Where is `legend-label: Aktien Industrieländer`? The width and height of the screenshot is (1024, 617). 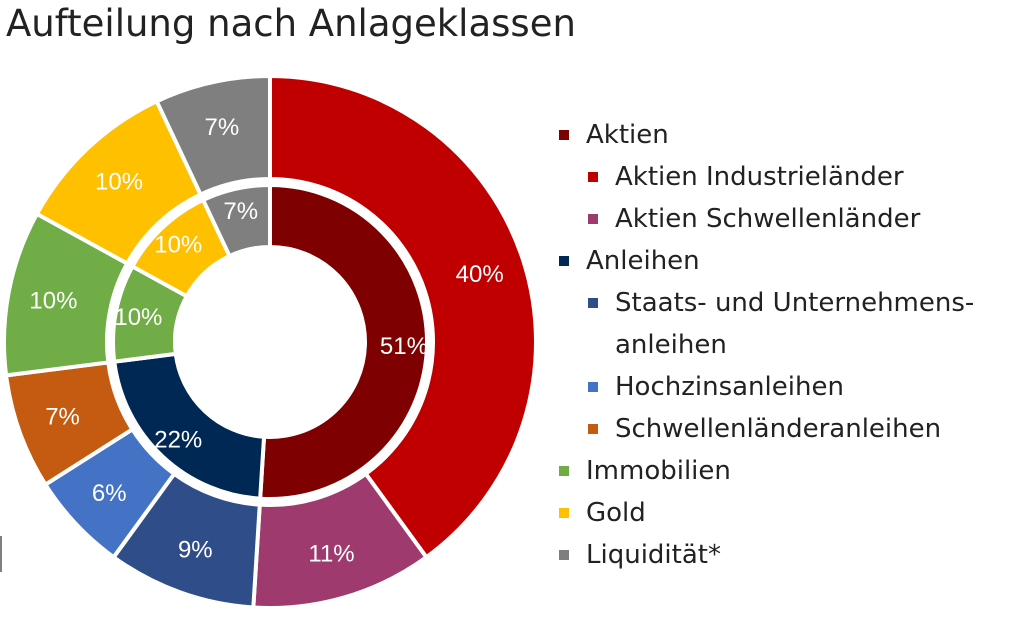
legend-label: Aktien Industrieländer is located at coordinates (759, 177).